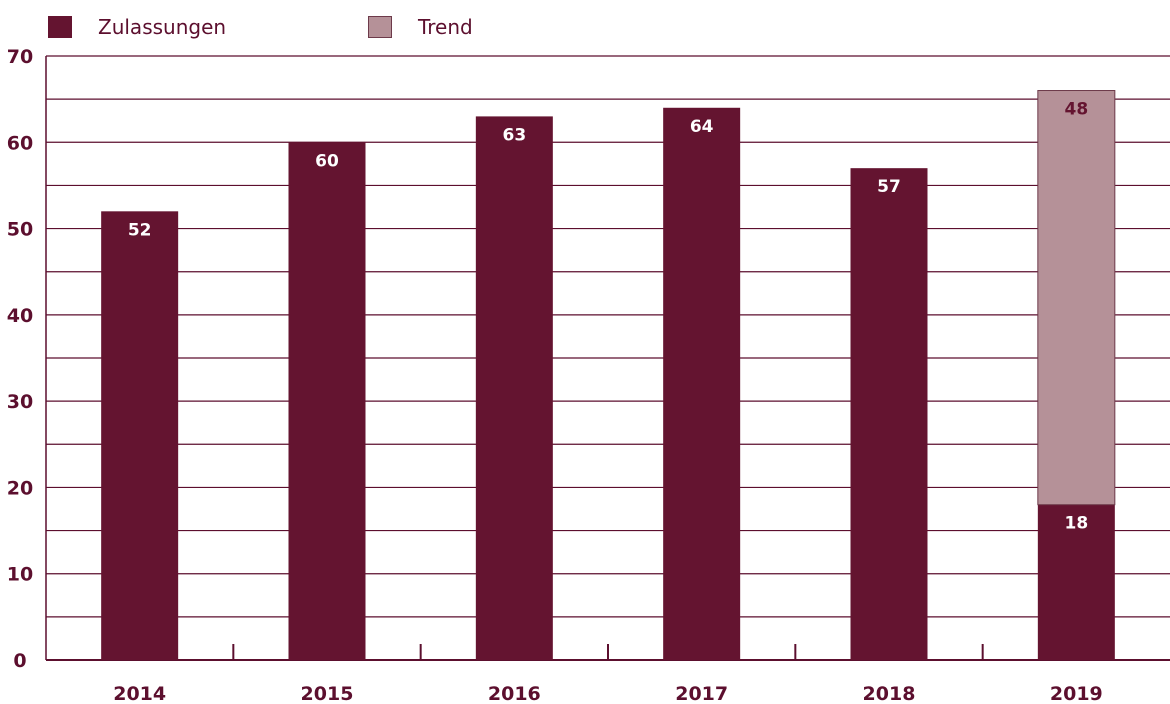 Image resolution: width=1170 pixels, height=704 pixels. What do you see at coordinates (514, 135) in the screenshot?
I see `data-label: 63` at bounding box center [514, 135].